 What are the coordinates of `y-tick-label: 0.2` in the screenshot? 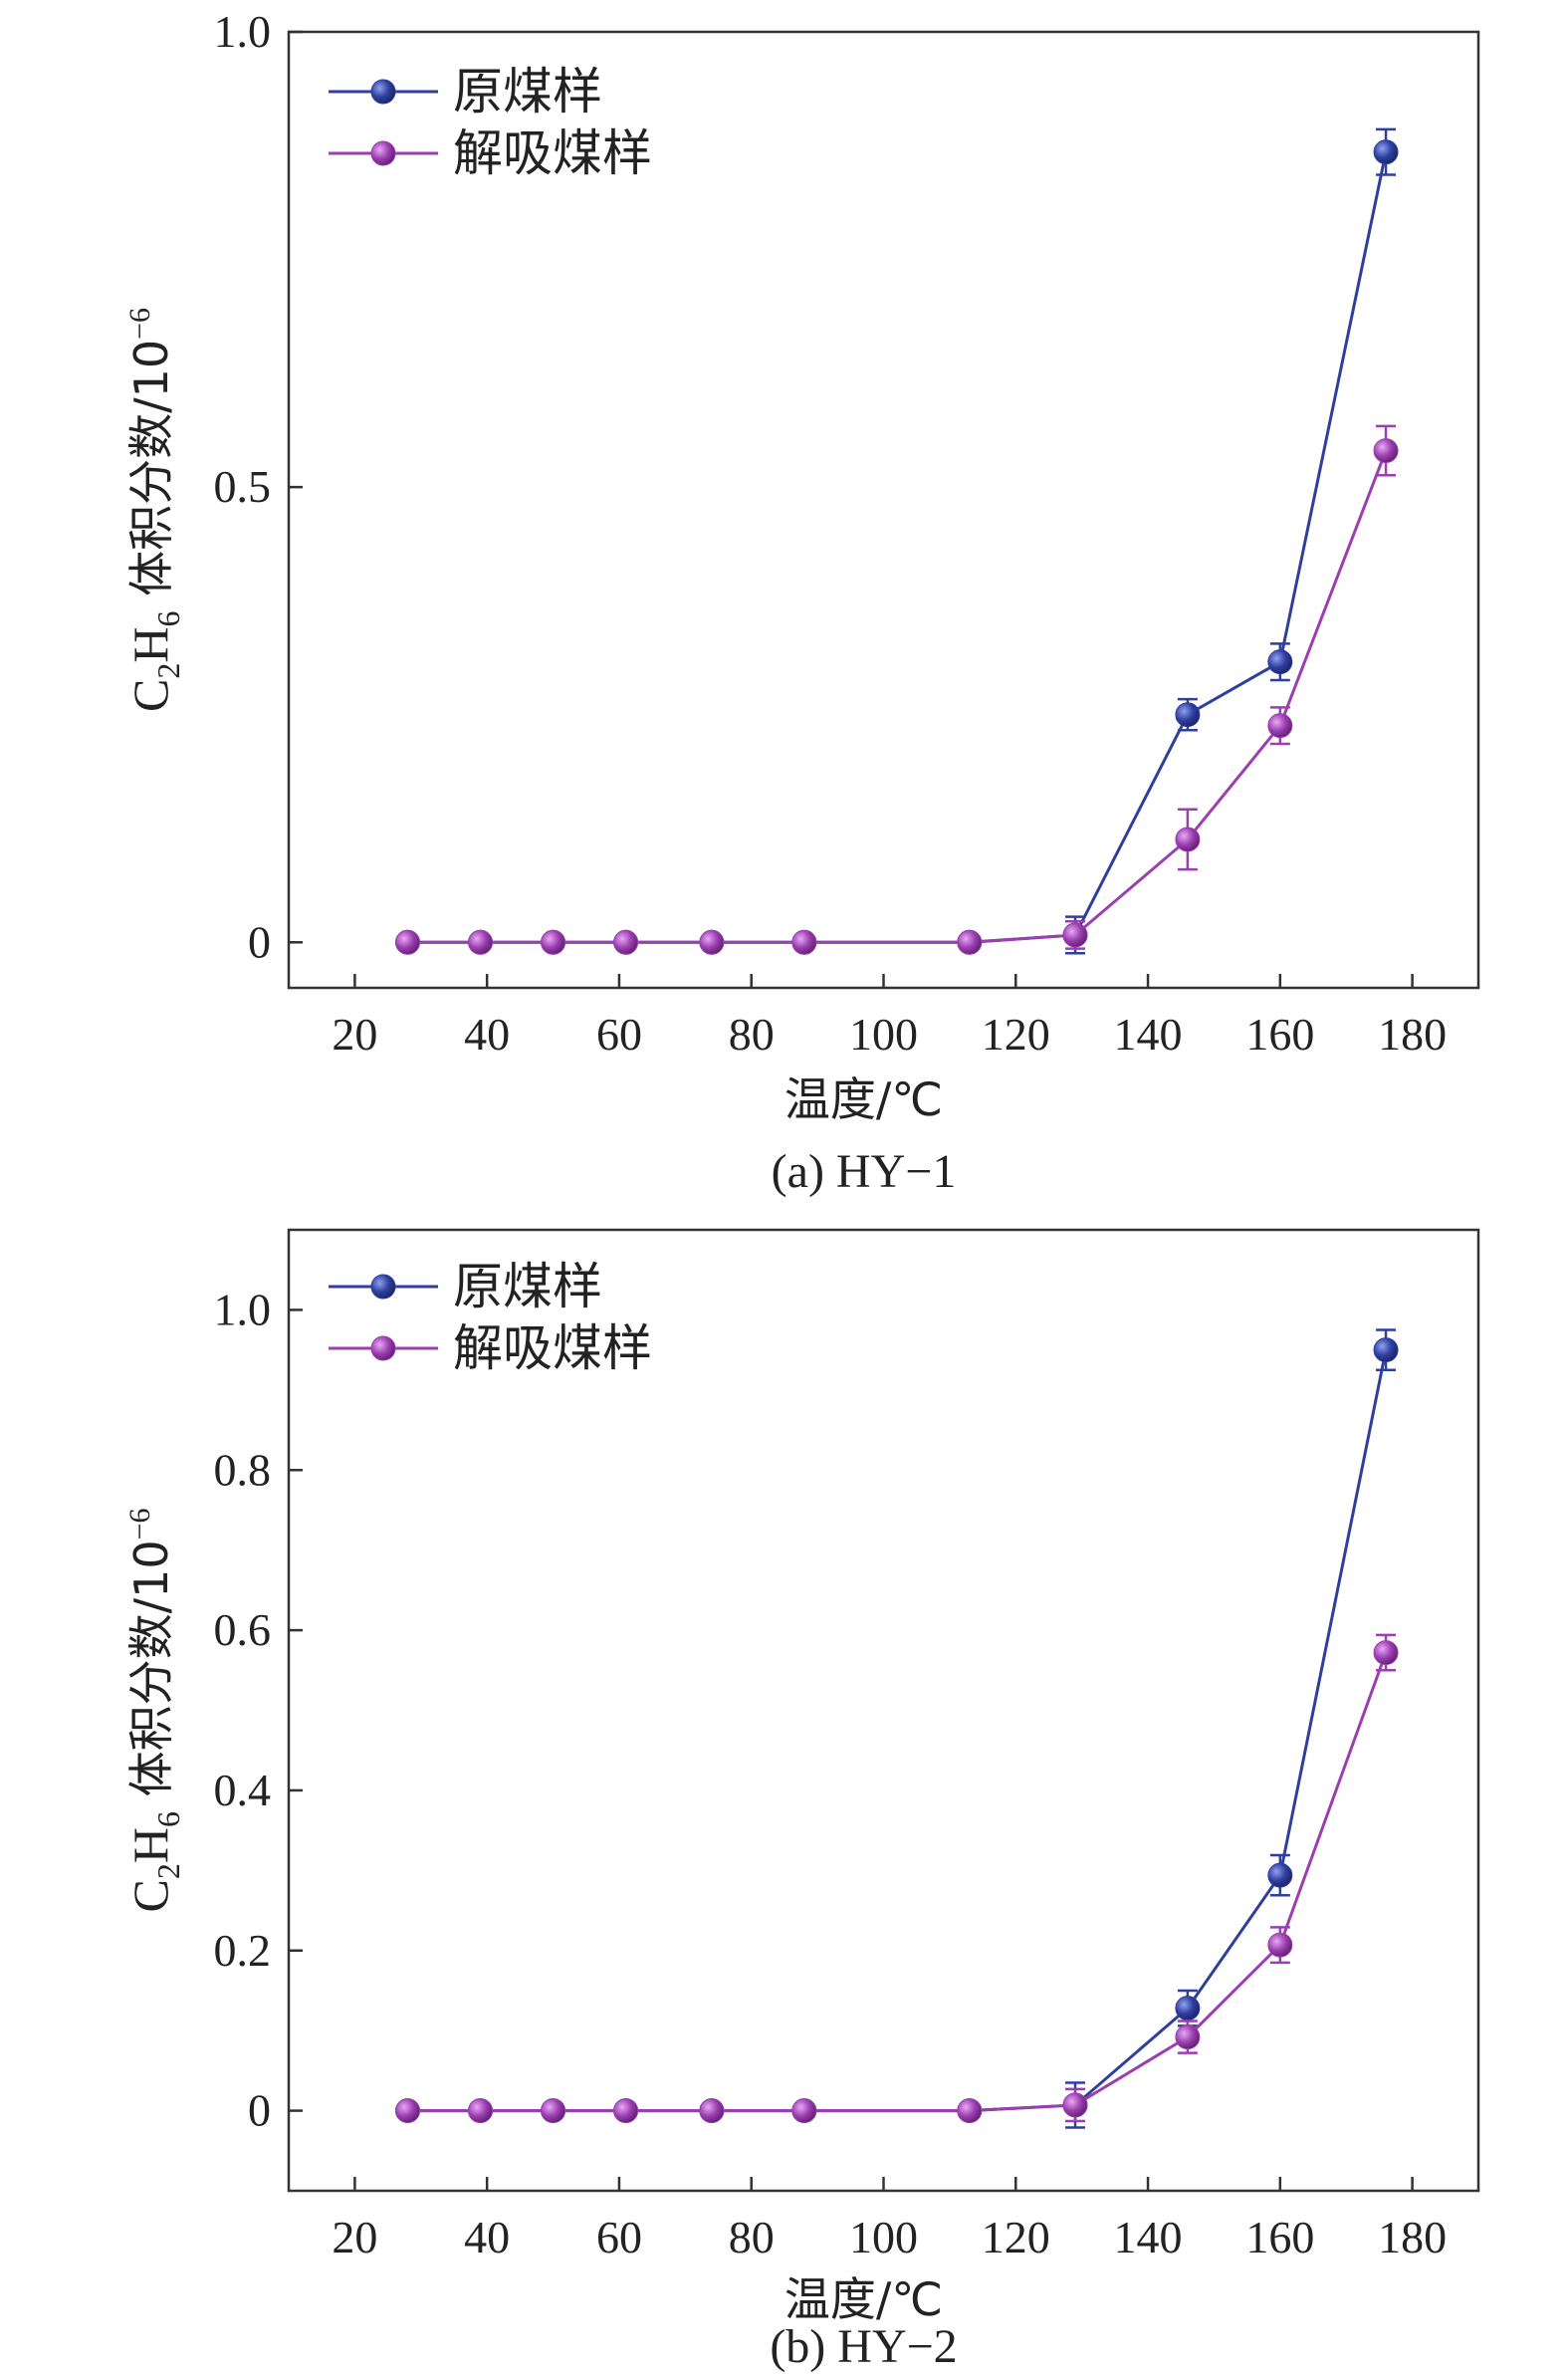 It's located at (243, 1950).